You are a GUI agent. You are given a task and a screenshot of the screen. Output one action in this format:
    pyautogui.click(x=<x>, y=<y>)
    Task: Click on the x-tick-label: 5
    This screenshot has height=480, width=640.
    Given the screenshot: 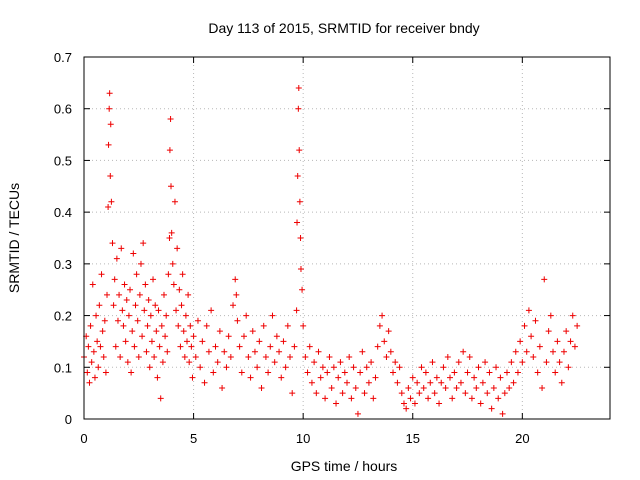 What is the action you would take?
    pyautogui.click(x=193, y=438)
    